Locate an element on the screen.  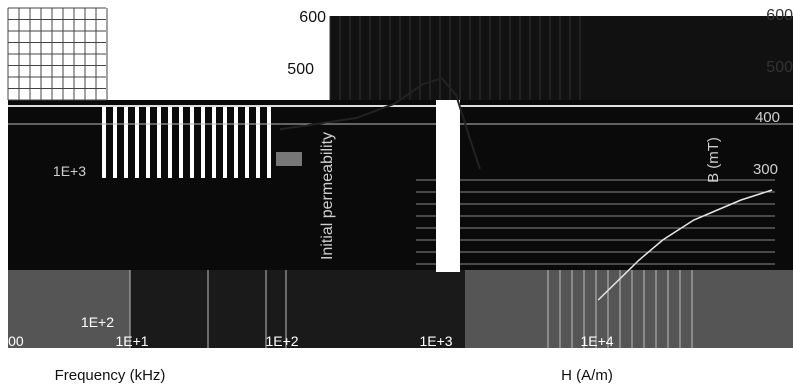
x-tick-freq-100: 100 is located at coordinates (12, 341).